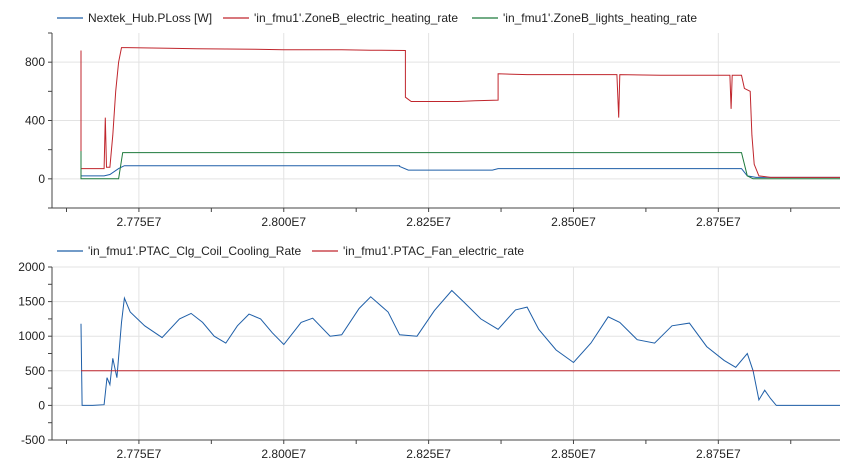 The height and width of the screenshot is (466, 868). Describe the element at coordinates (31, 267) in the screenshot. I see `y-tick-label: 2000` at that location.